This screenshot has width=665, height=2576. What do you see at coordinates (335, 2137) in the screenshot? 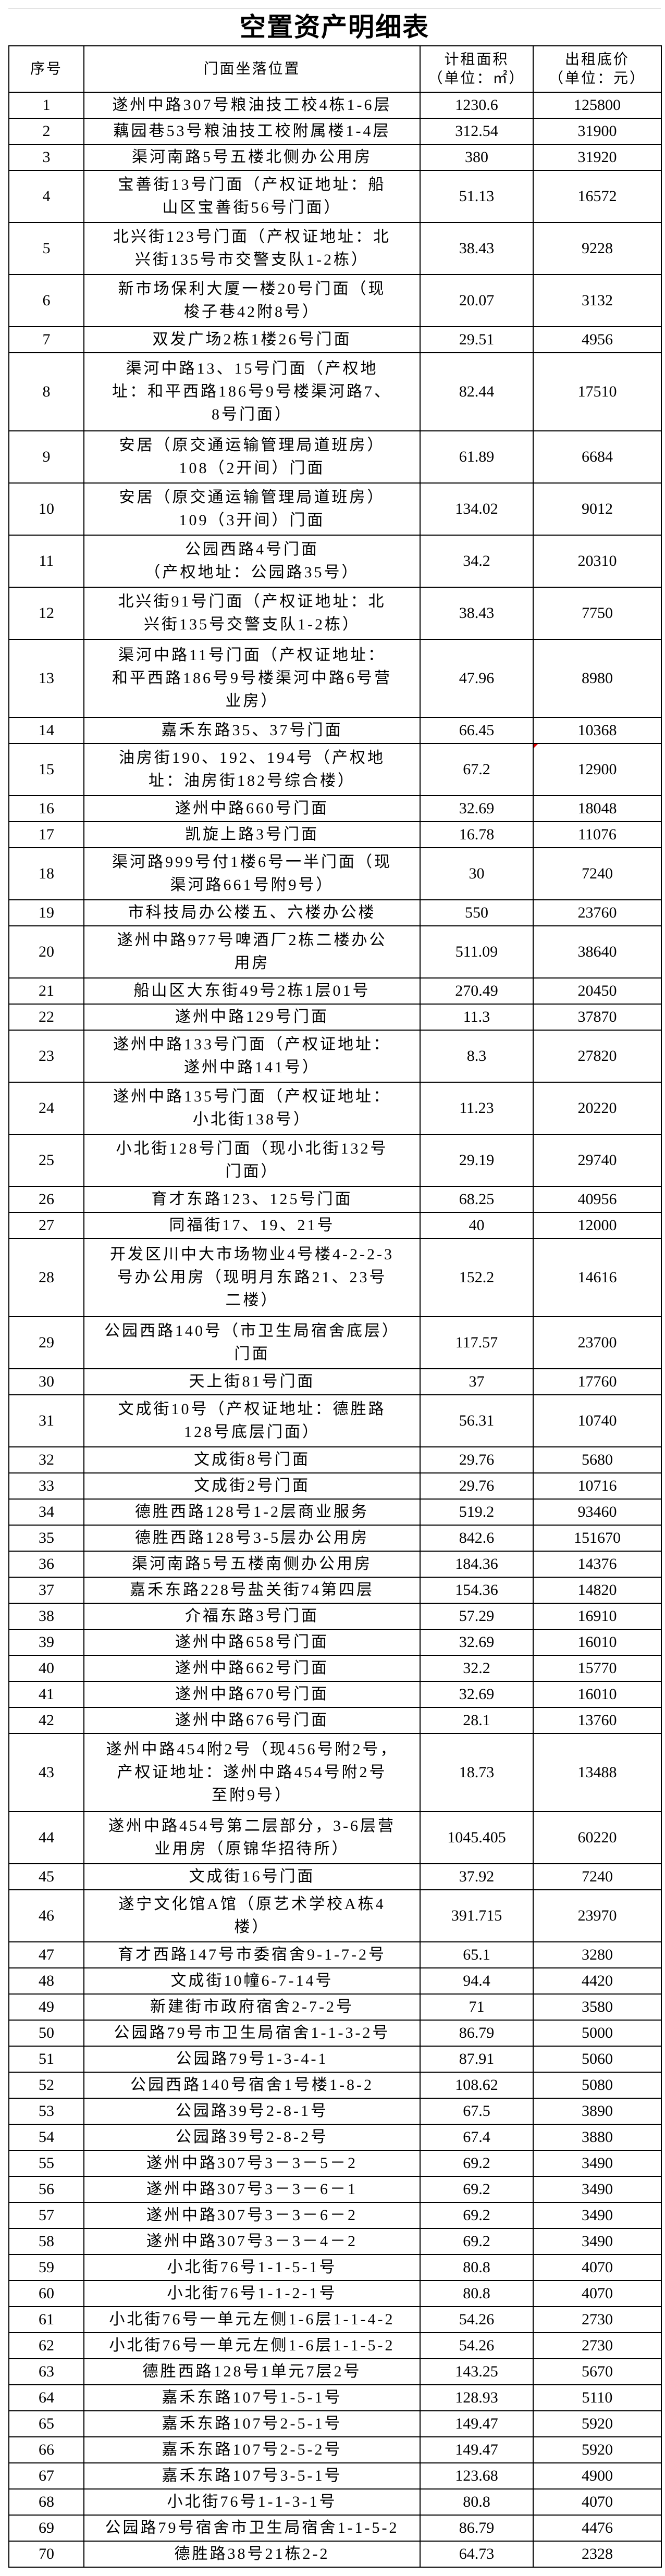
I see `table-row: 54 公园路39号2-8-2号 67.4 3880` at bounding box center [335, 2137].